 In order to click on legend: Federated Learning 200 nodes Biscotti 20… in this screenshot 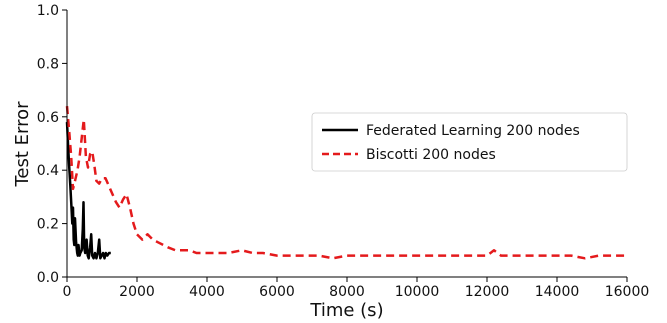, I will do `click(469, 142)`.